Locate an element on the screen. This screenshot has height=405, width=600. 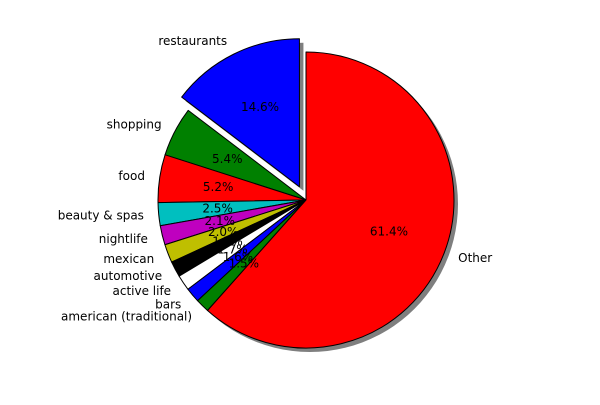
slice-label-restaurants: restaurants is located at coordinates (192, 41).